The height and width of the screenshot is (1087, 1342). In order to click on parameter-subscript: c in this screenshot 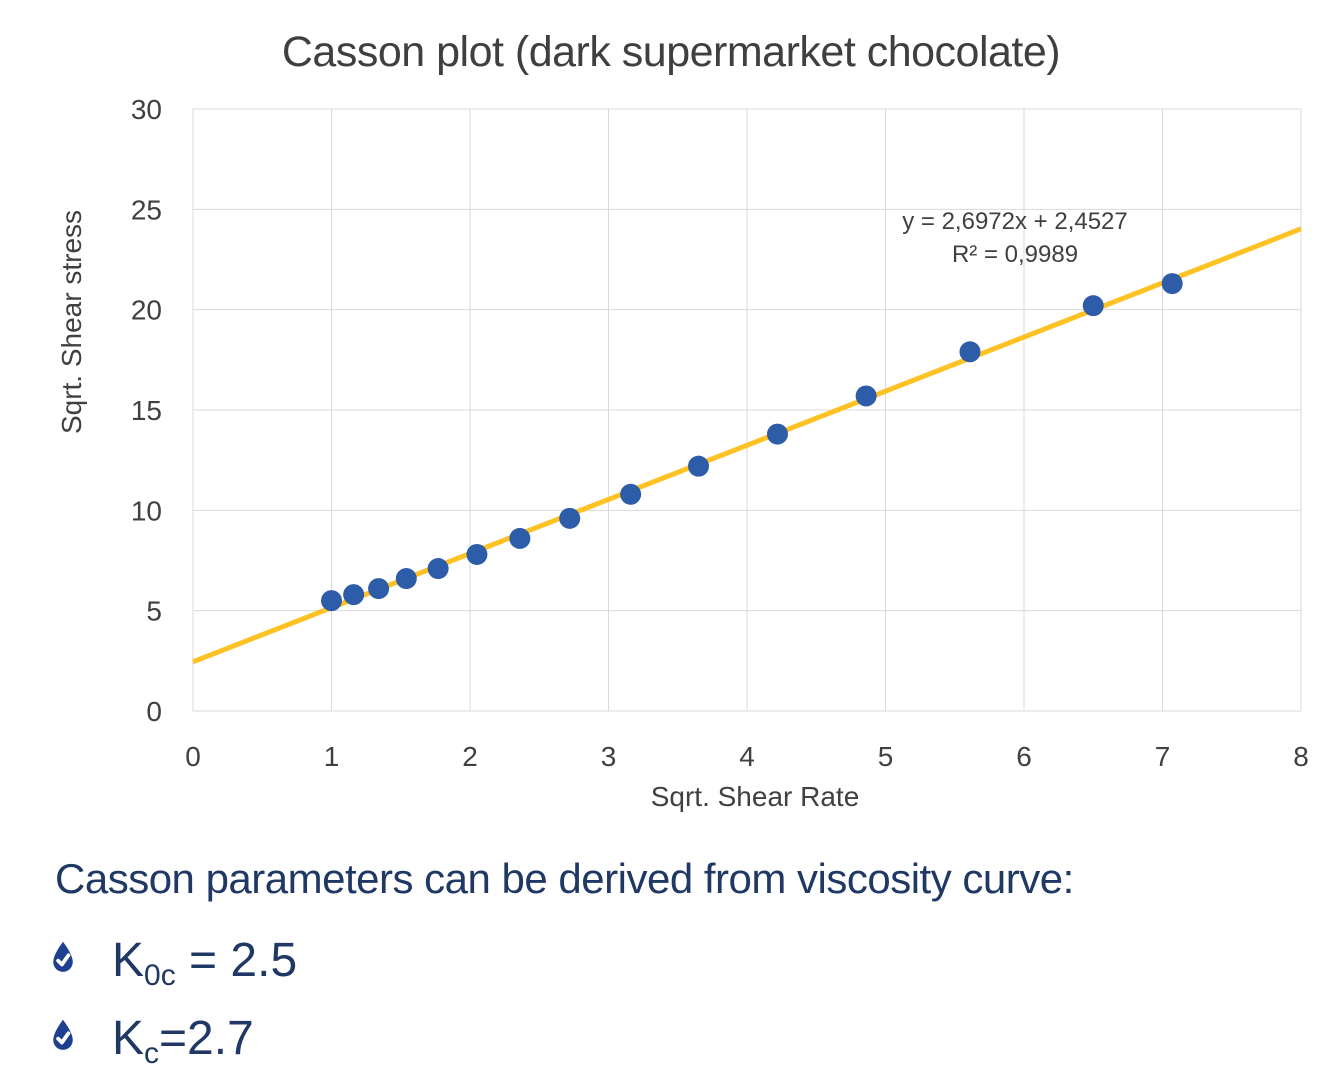, I will do `click(152, 1053)`.